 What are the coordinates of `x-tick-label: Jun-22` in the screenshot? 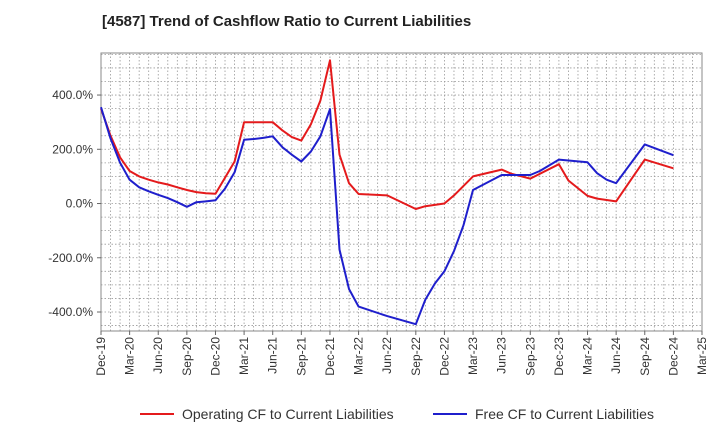 It's located at (387, 355).